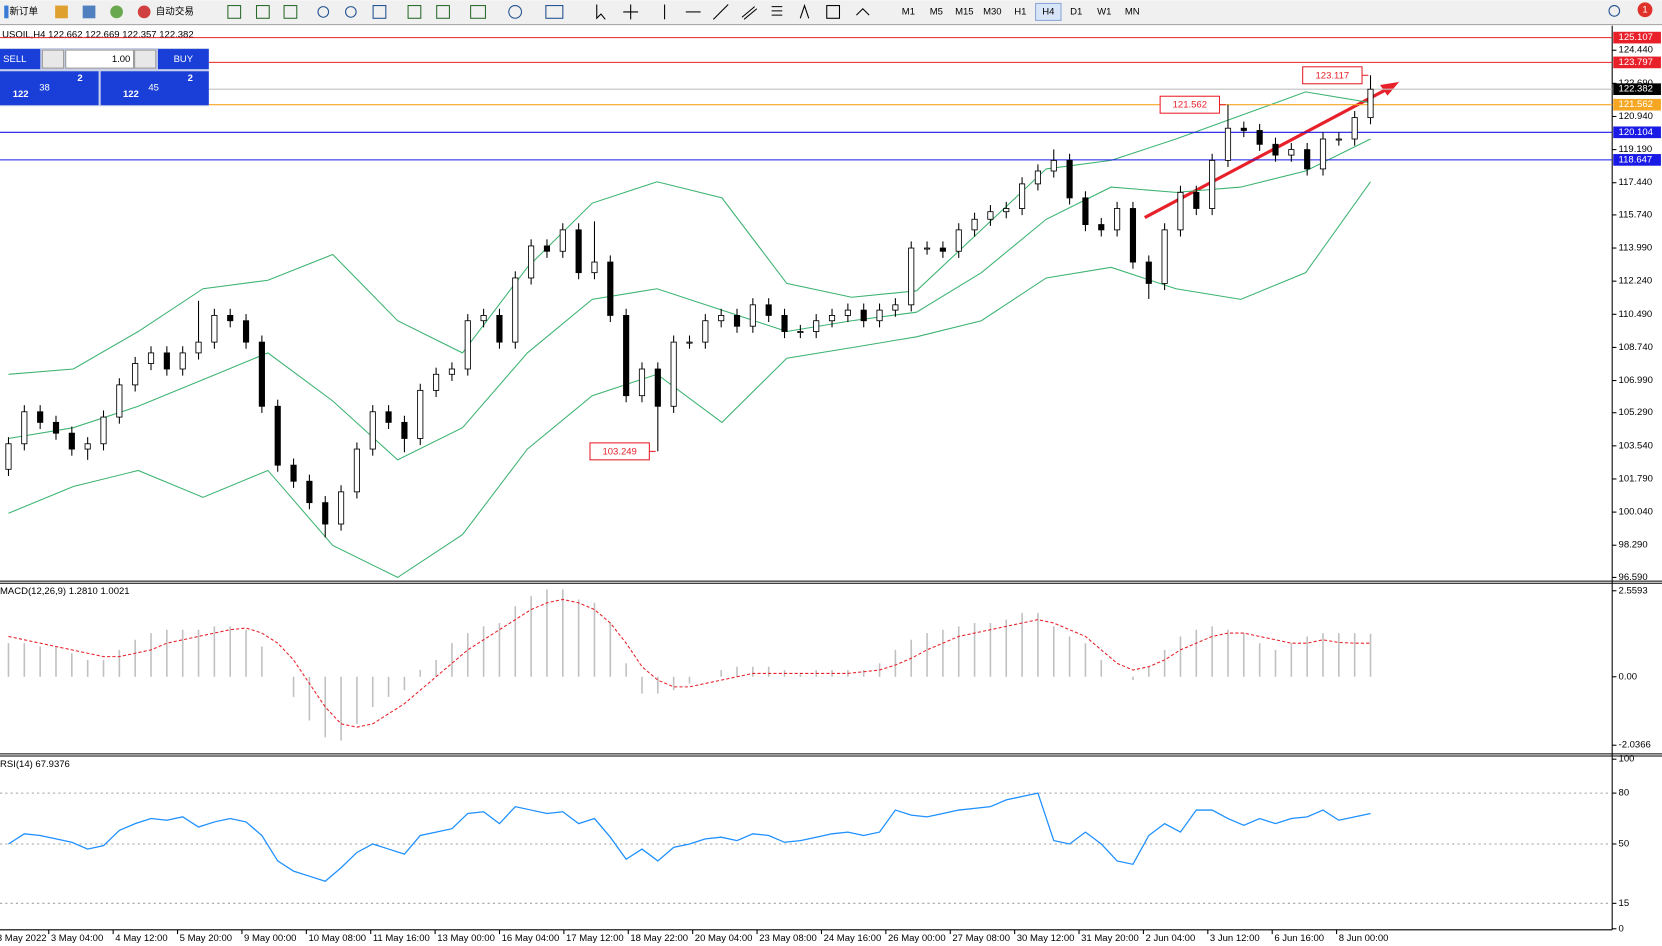 Image resolution: width=1662 pixels, height=946 pixels. I want to click on auto-trading-icon, so click(144, 12).